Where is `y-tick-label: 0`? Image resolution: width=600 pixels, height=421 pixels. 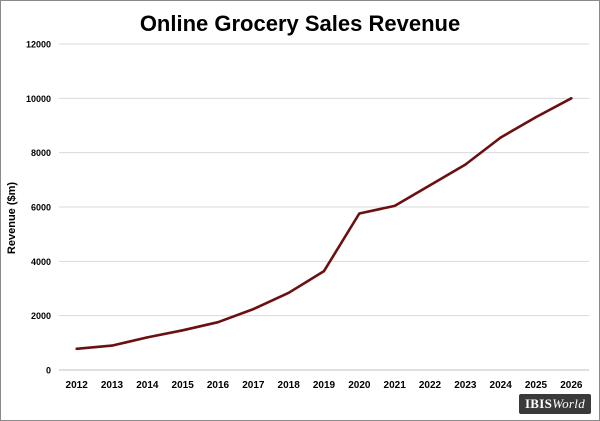 y-tick-label: 0 is located at coordinates (48, 371).